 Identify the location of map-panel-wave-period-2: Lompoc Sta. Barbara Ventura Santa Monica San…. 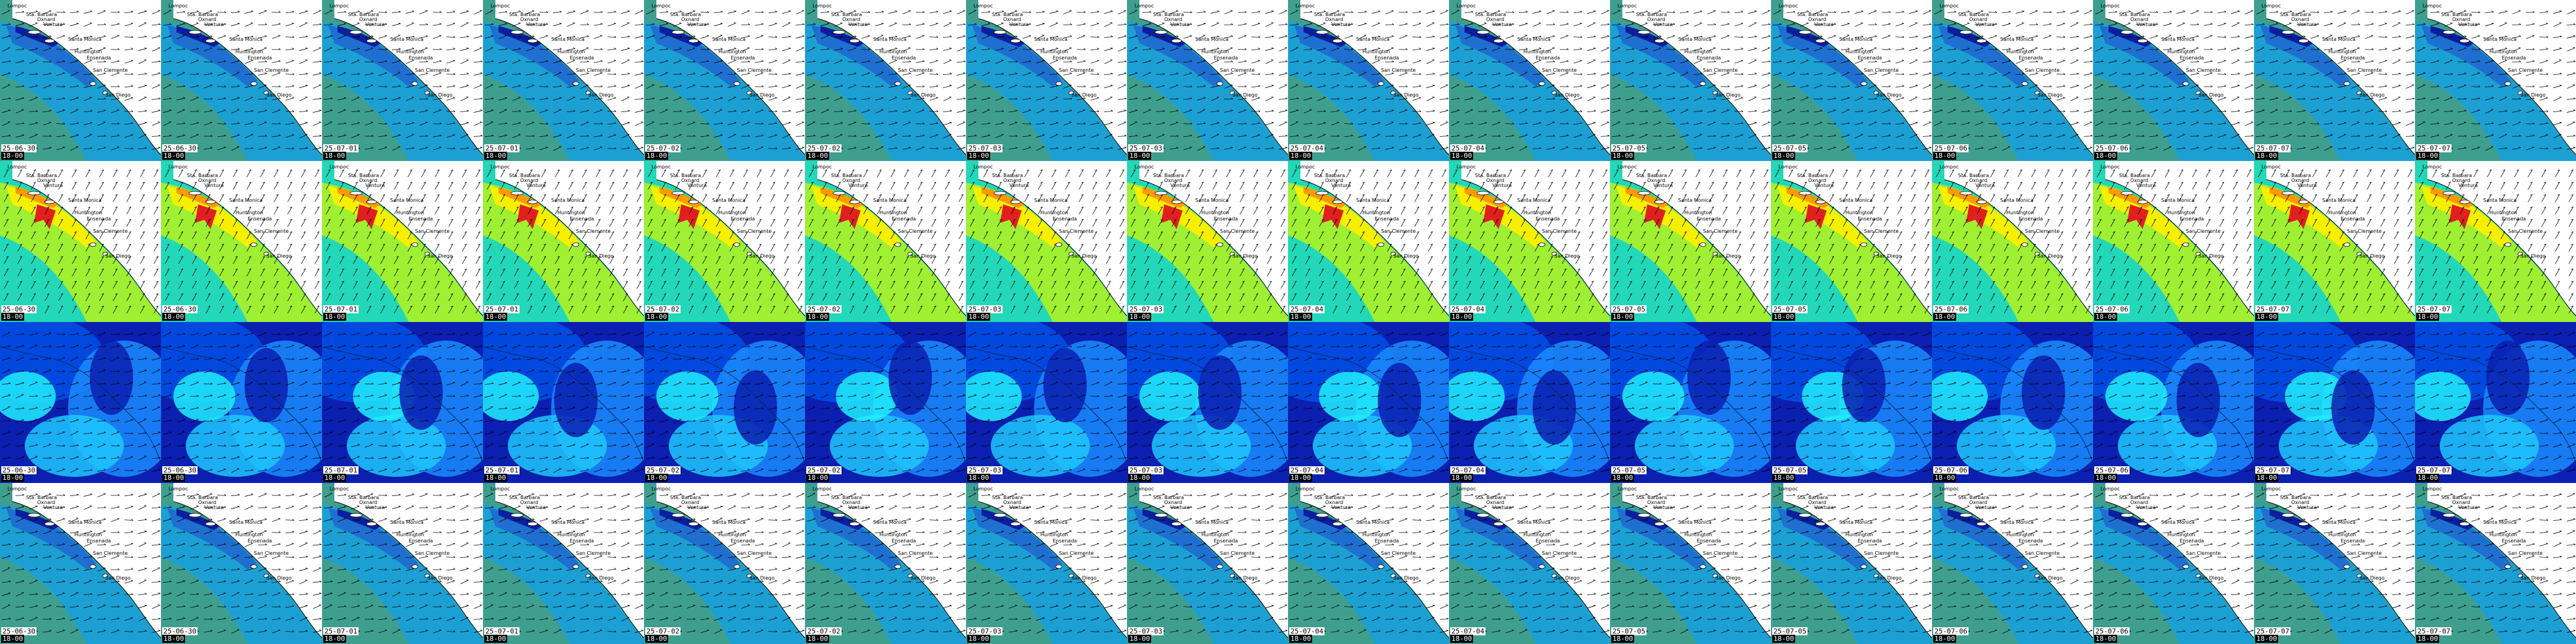
(402, 241).